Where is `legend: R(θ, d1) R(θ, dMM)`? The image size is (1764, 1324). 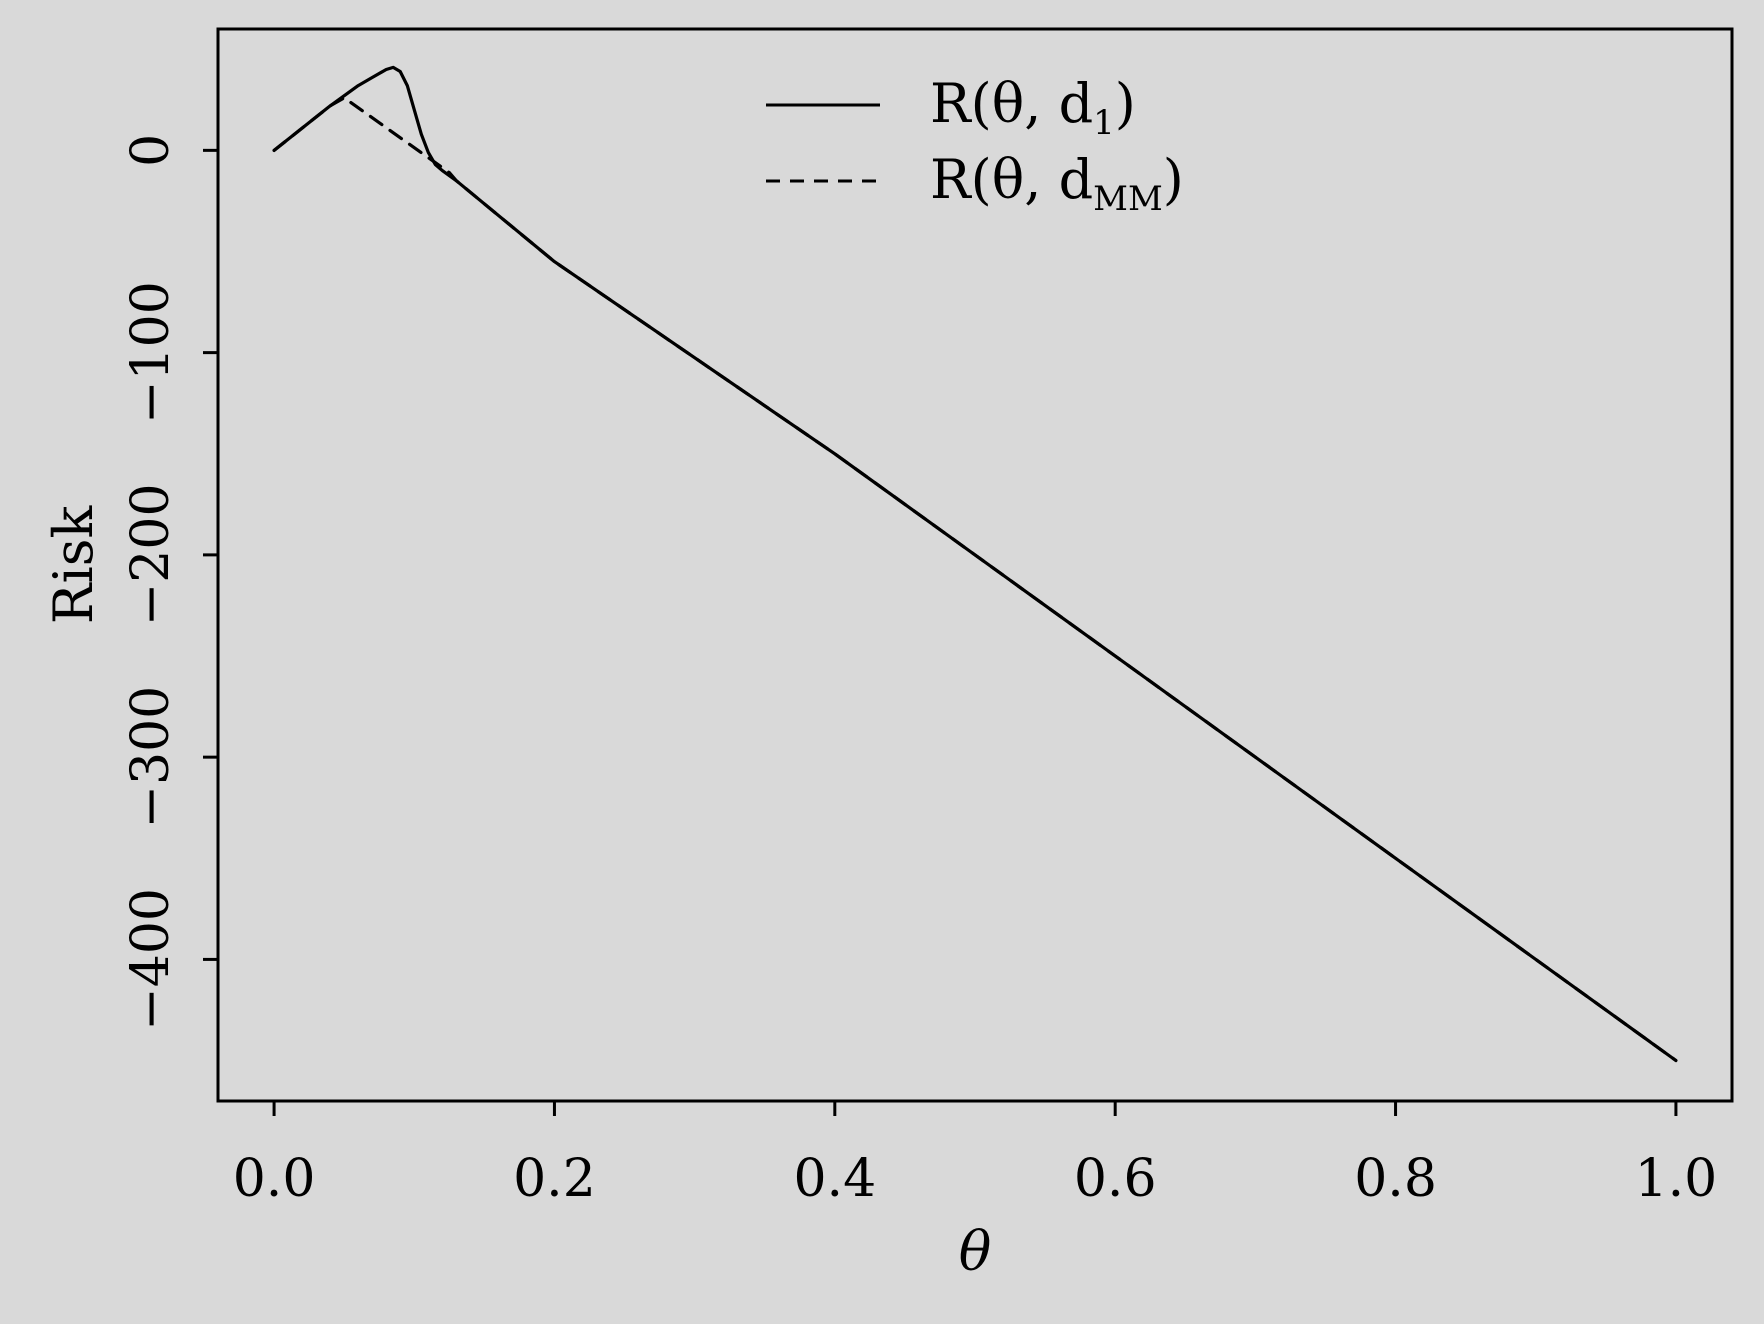 legend: R(θ, d1) R(θ, dMM) is located at coordinates (975, 145).